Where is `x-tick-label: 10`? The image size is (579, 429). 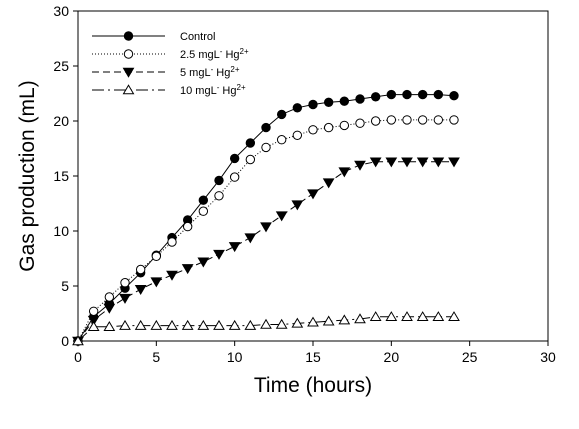 x-tick-label: 10 is located at coordinates (235, 357).